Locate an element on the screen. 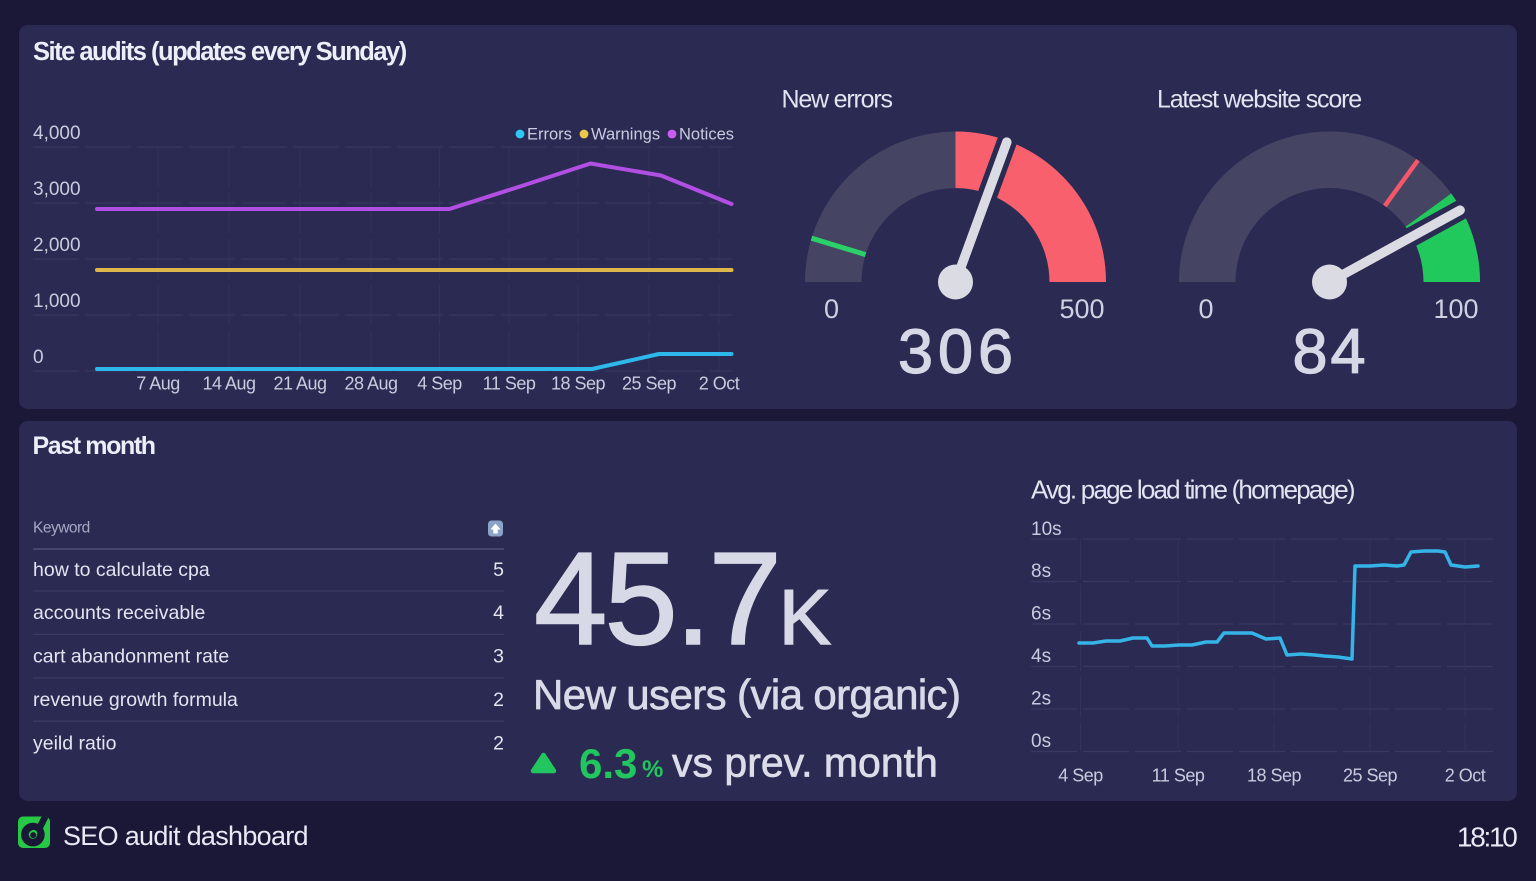 Image resolution: width=1536 pixels, height=881 pixels. svg-text: Past month is located at coordinates (94, 446).